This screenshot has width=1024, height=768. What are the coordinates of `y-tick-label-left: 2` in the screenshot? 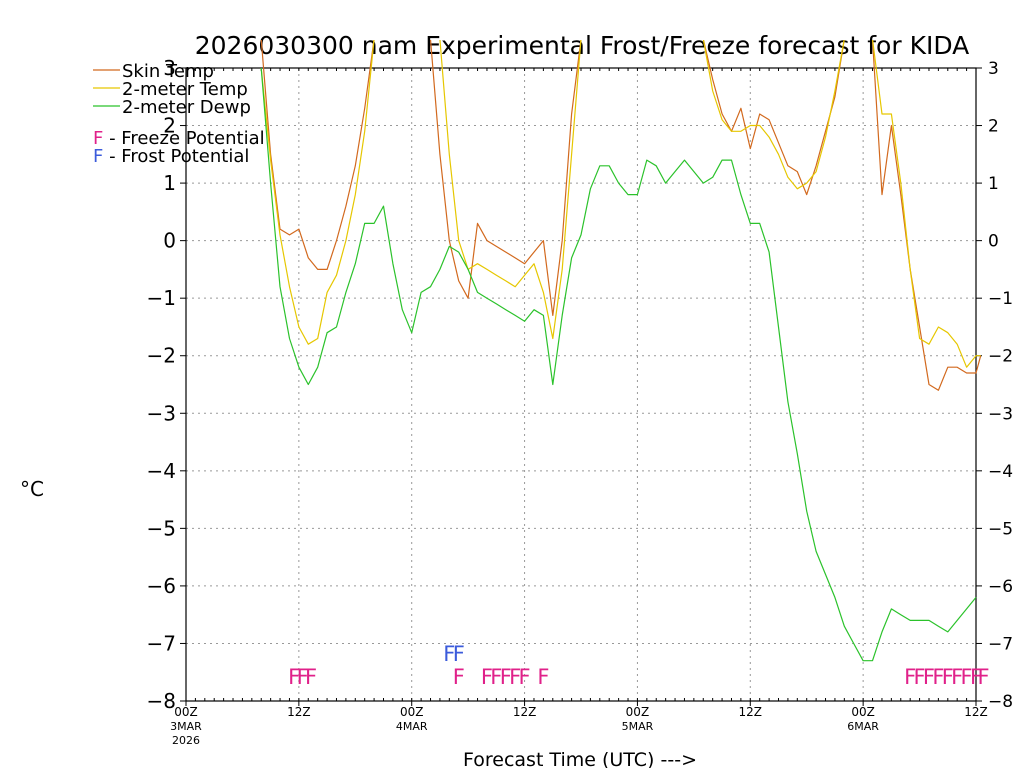 It's located at (169, 126).